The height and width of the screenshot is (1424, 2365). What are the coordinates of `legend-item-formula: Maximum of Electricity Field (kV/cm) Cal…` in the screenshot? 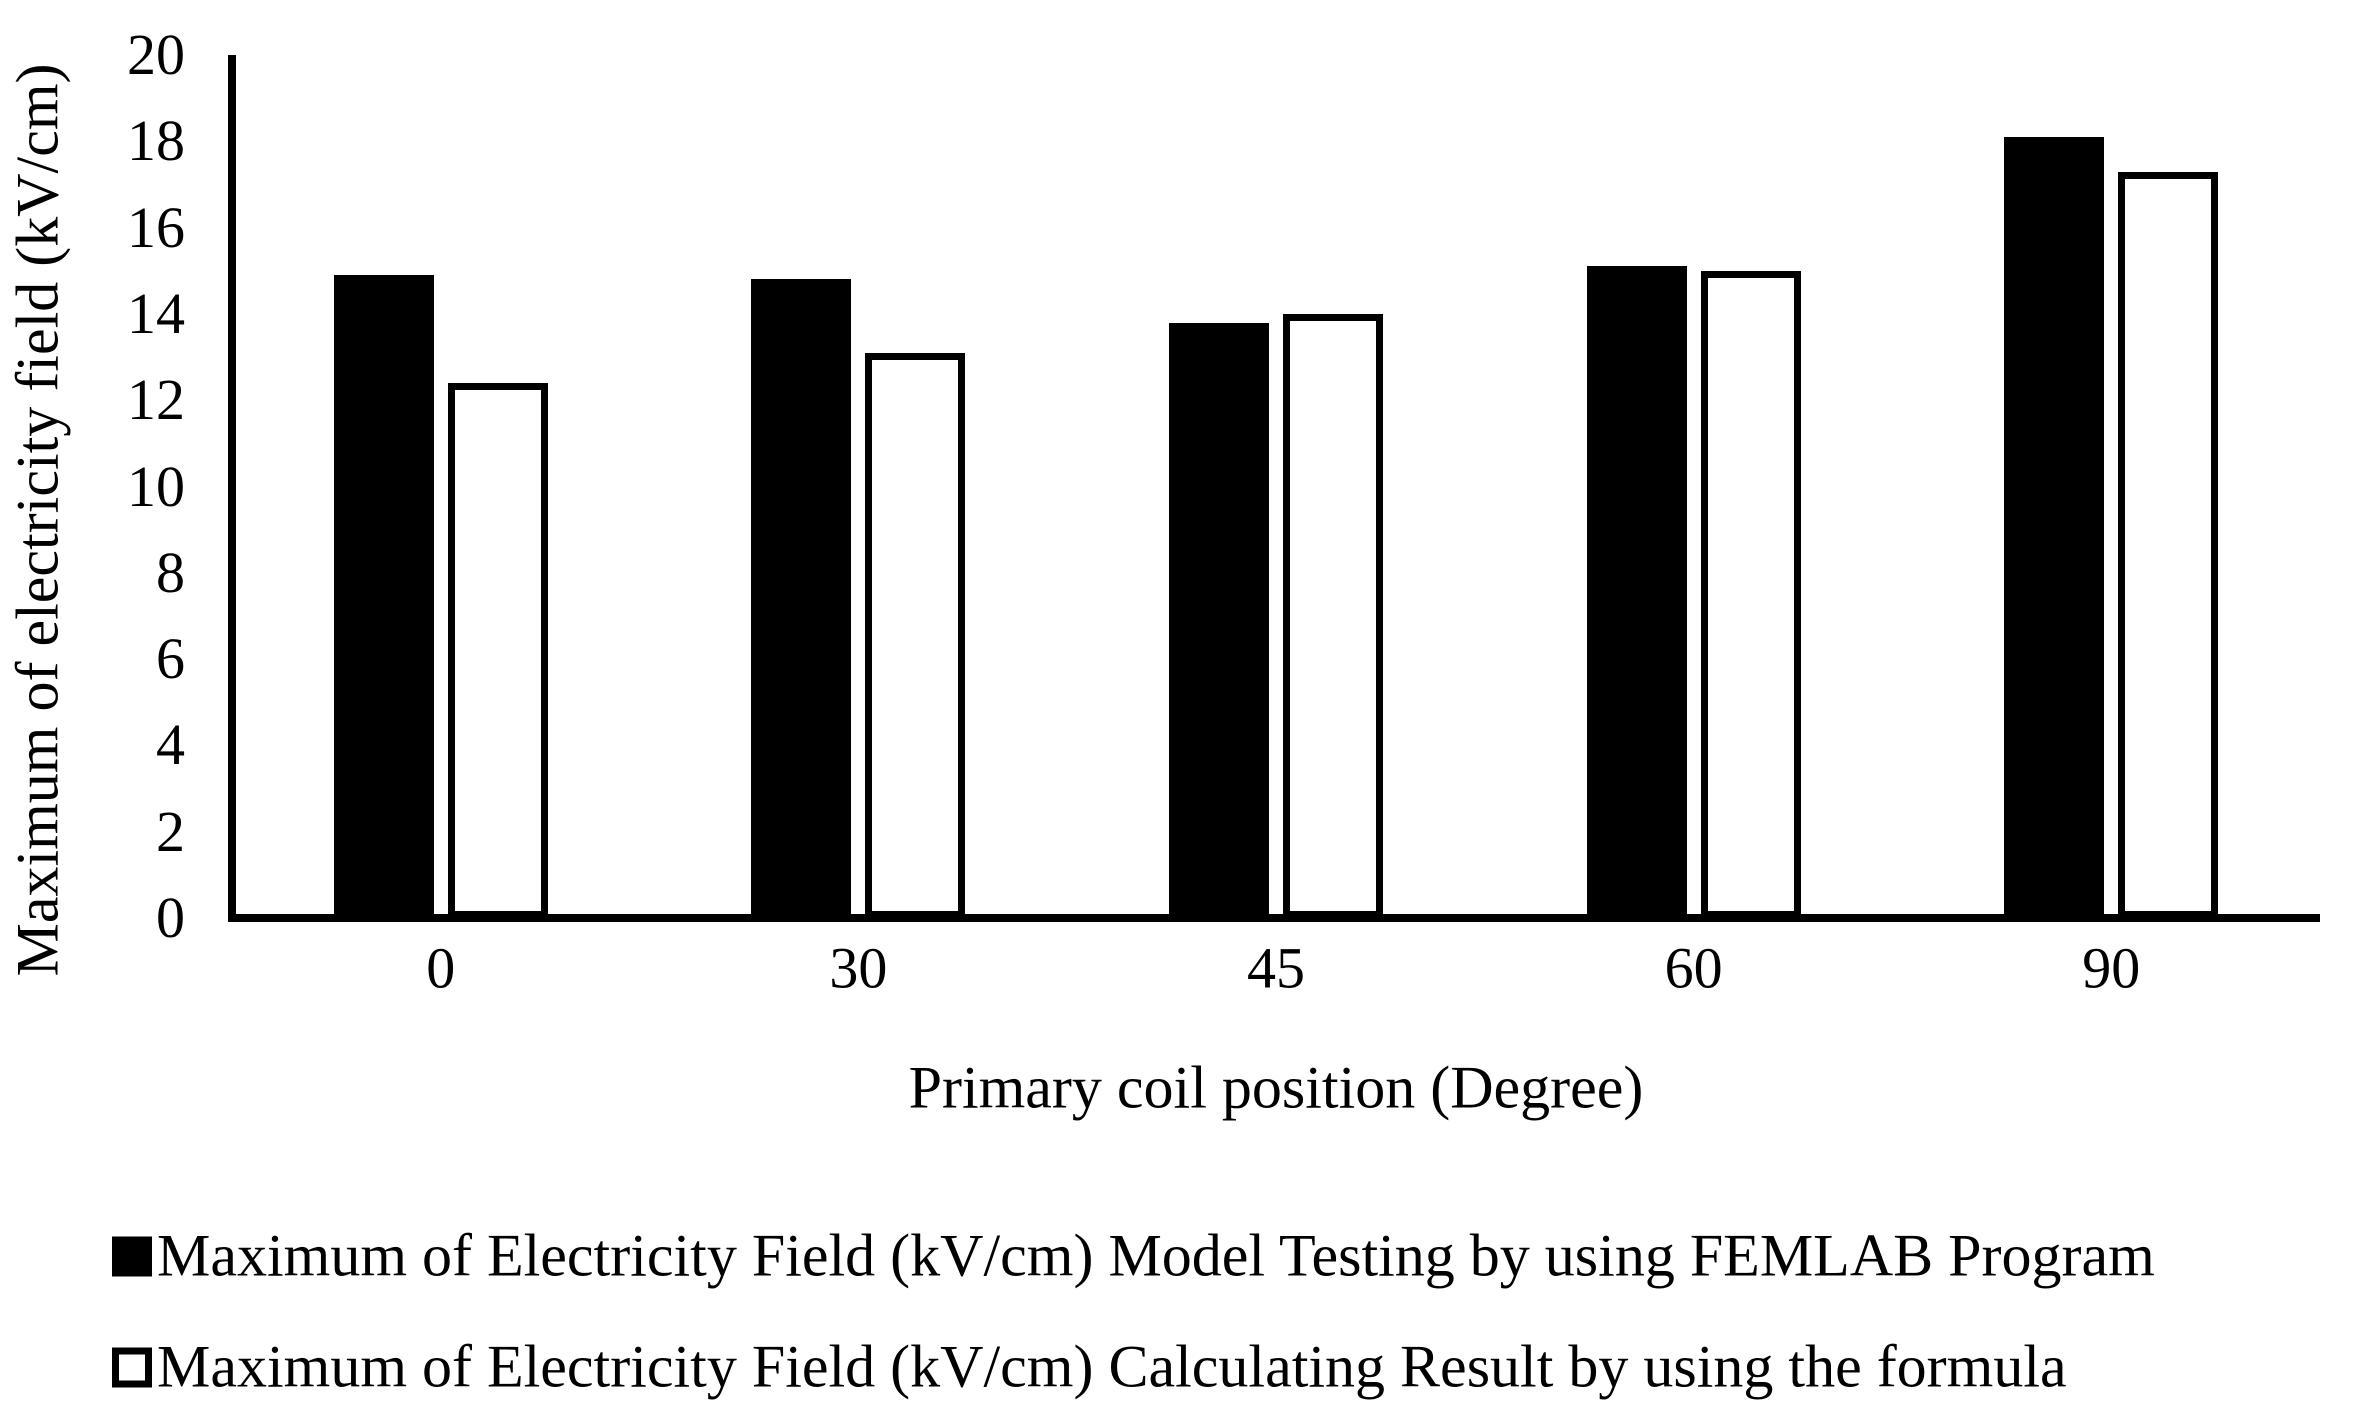 It's located at (1089, 1367).